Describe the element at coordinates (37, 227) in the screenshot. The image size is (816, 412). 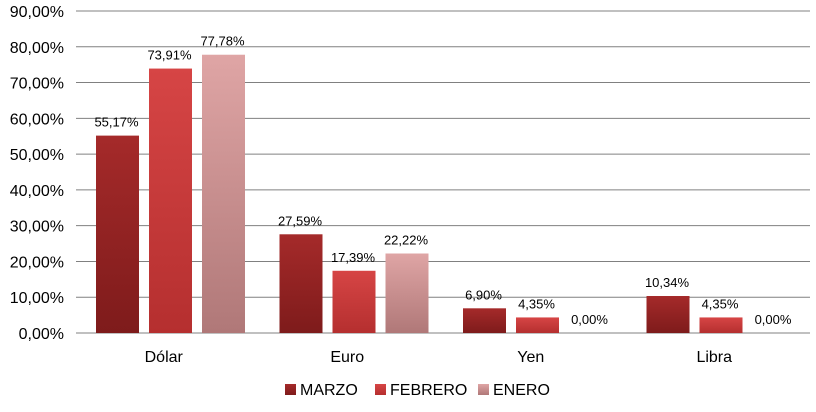
I see `y-tick-label: 30,00%` at that location.